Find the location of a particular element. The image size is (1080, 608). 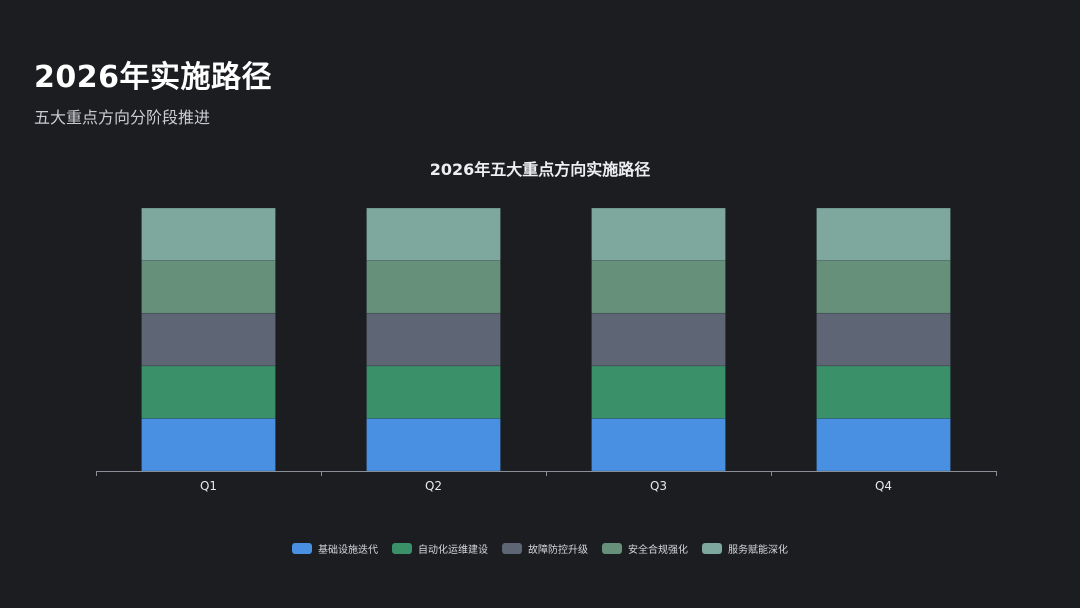

x-tick-label-q3: Q3 is located at coordinates (658, 486).